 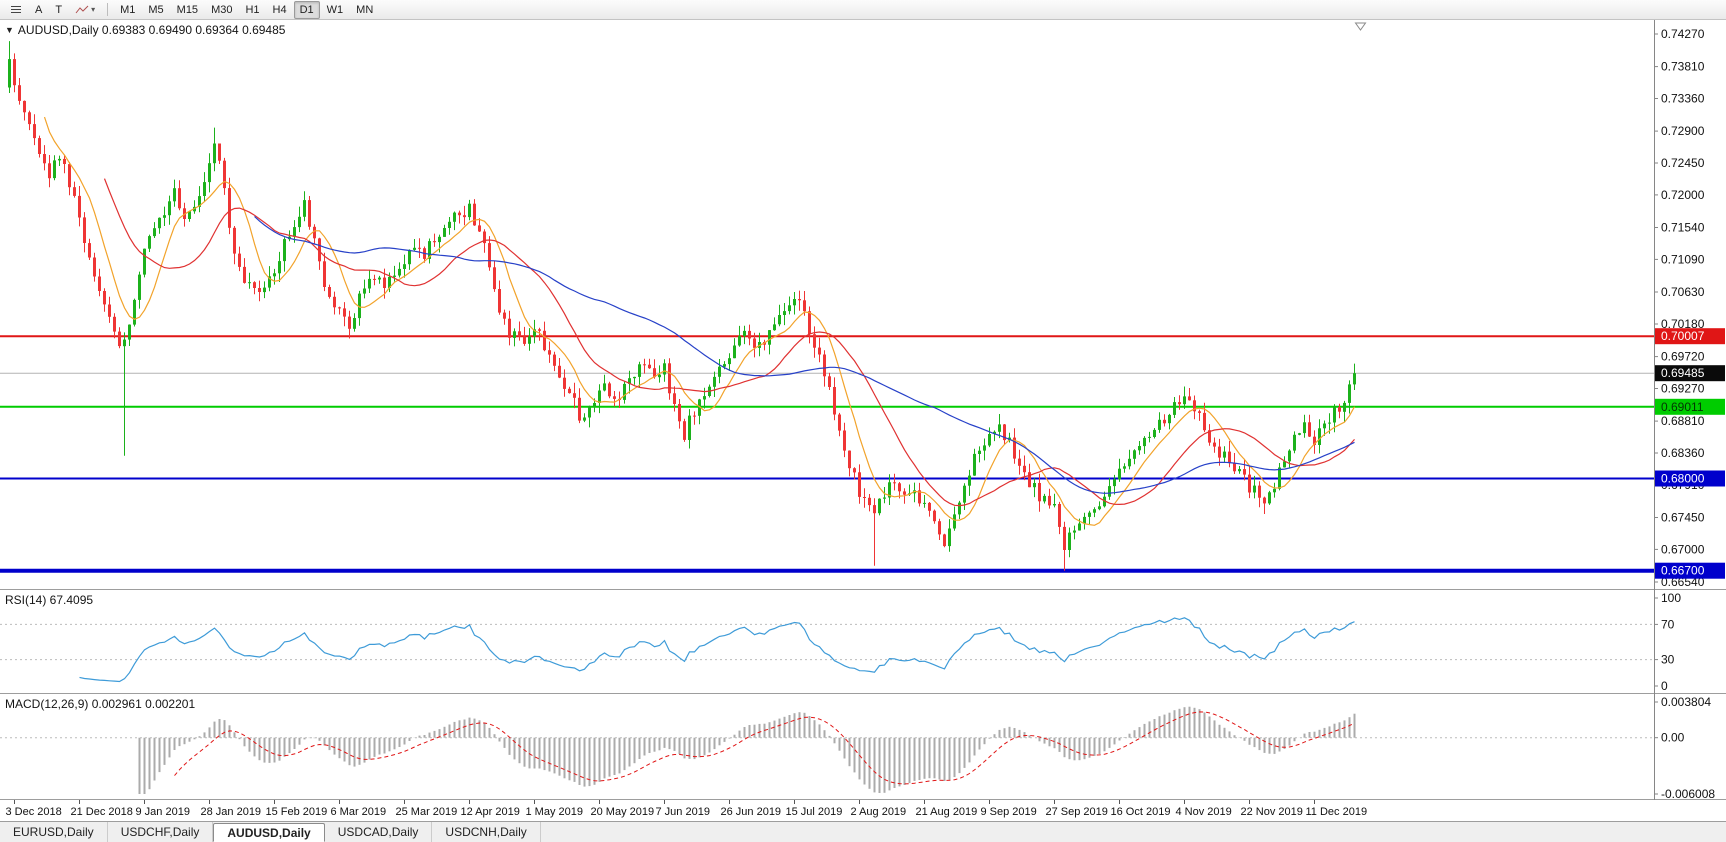 I want to click on svg-text: 0.70180, so click(x=1683, y=324).